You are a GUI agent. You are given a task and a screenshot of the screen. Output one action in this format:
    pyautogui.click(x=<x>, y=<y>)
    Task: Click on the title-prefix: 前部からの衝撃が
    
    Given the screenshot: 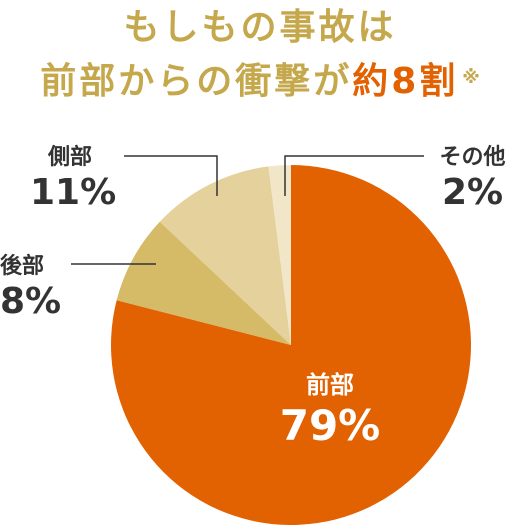 What is the action you would take?
    pyautogui.click(x=196, y=81)
    